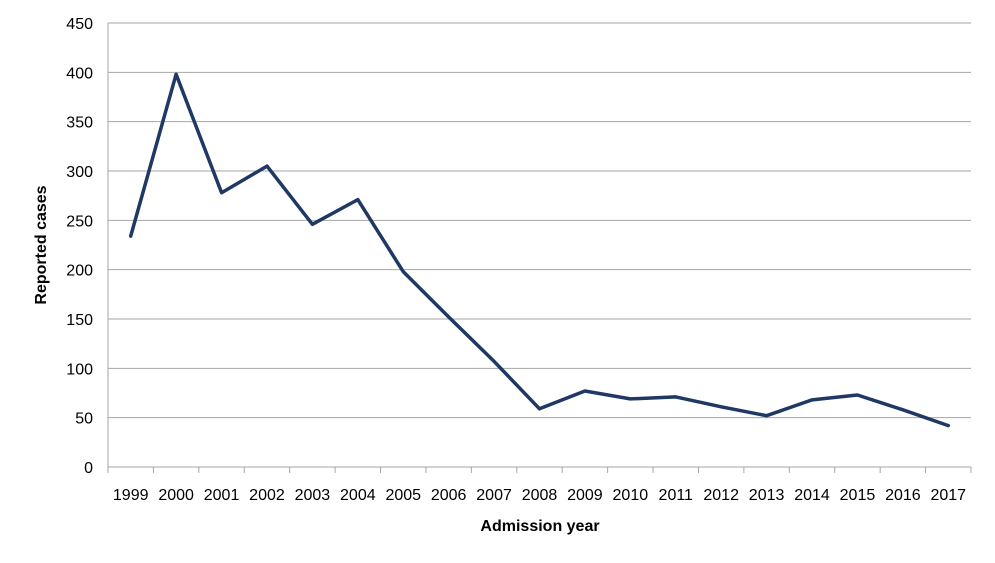 Image resolution: width=995 pixels, height=563 pixels. I want to click on x-tick-label-2011: 2011, so click(676, 495).